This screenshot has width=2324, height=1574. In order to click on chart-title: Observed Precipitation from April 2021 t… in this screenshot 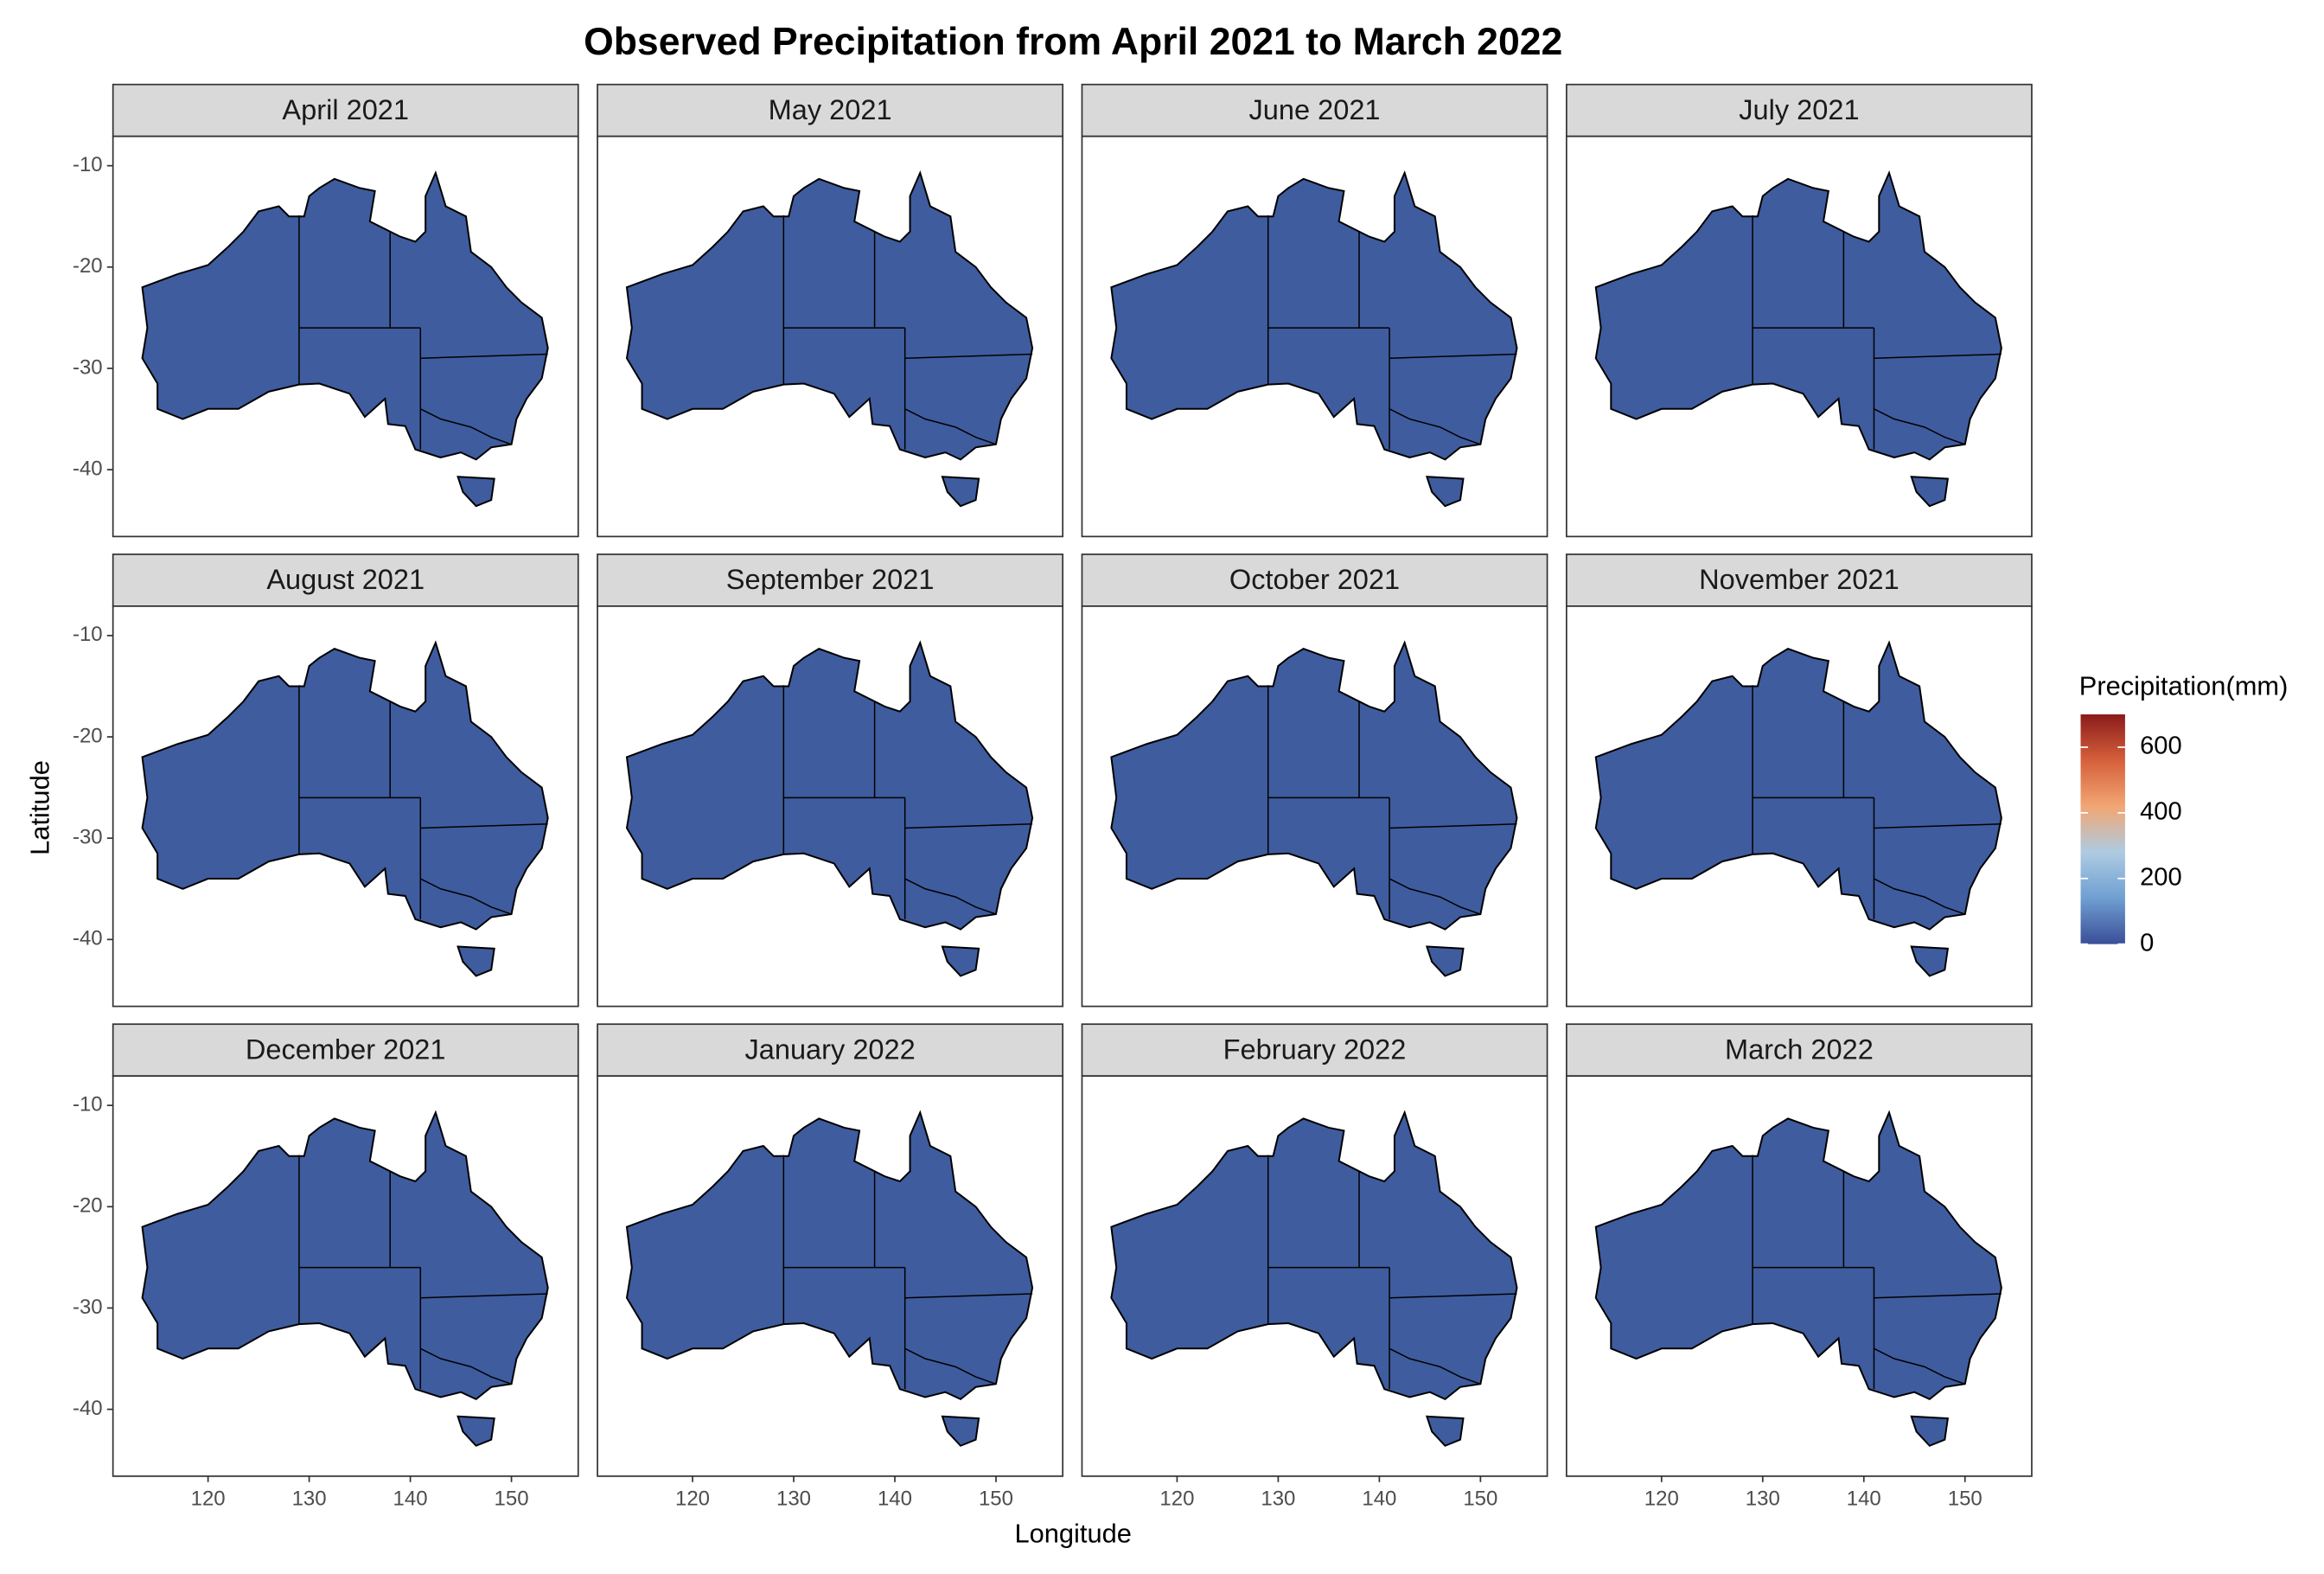, I will do `click(1073, 42)`.